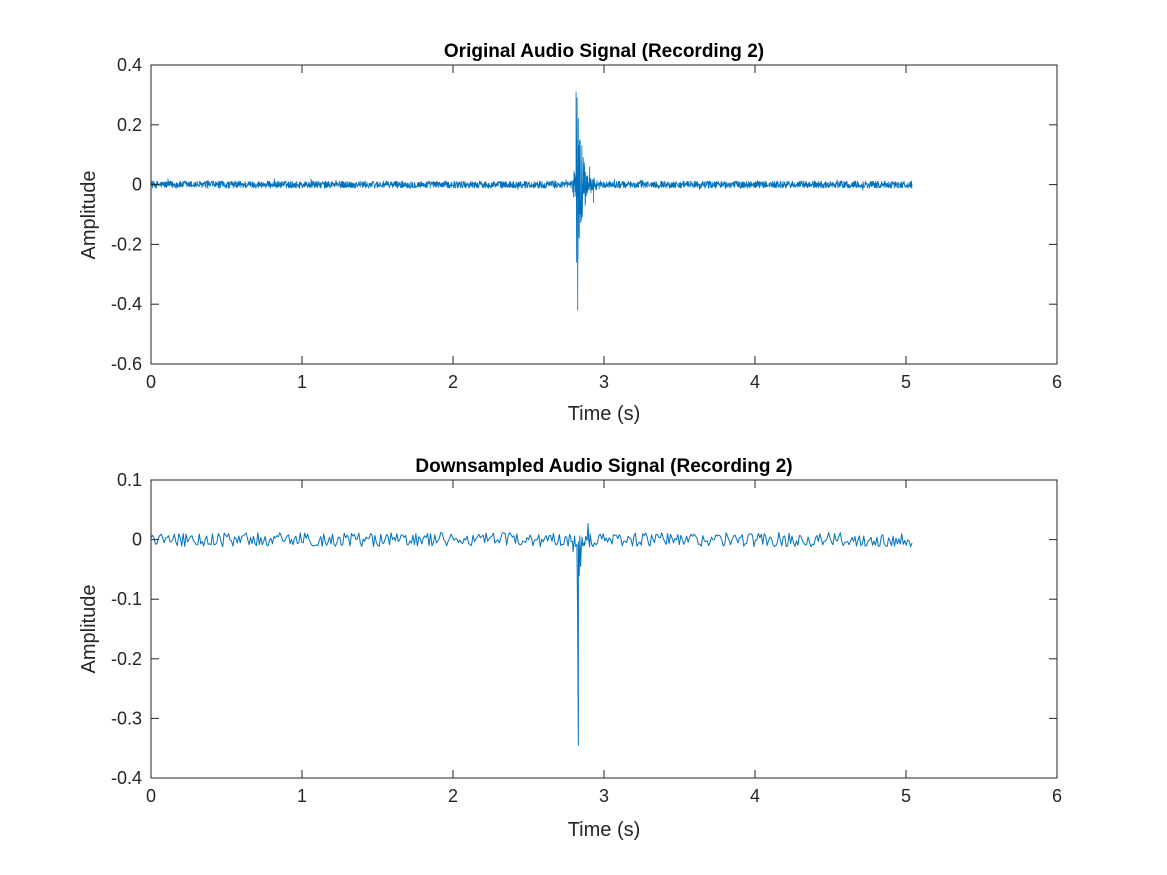 This screenshot has height=875, width=1167. I want to click on y-tick-label: -0.6, so click(126, 364).